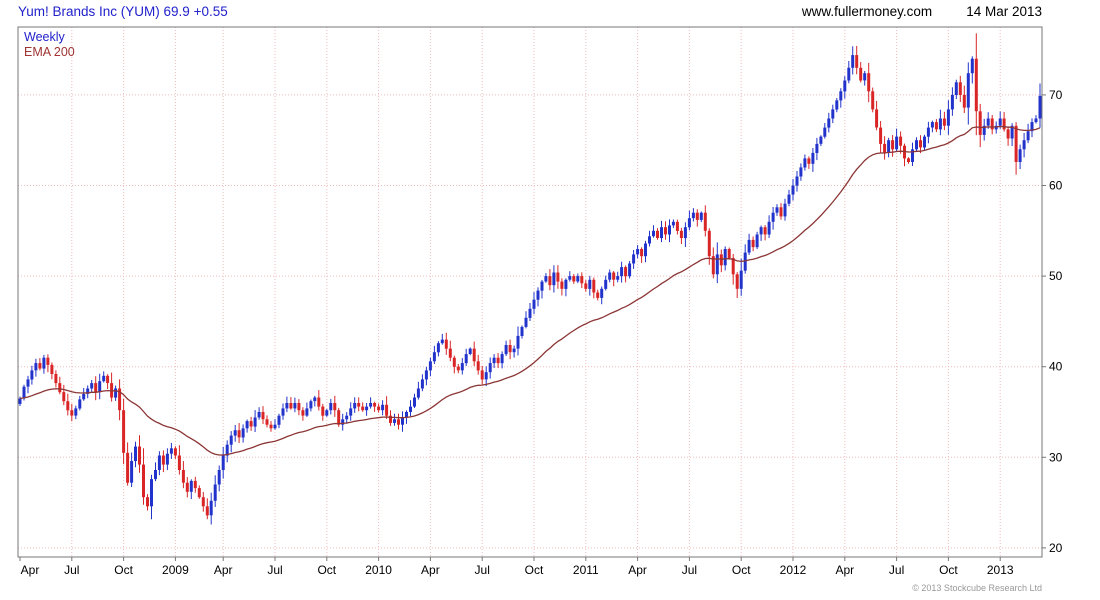 The width and height of the screenshot is (1100, 600). What do you see at coordinates (1000, 570) in the screenshot?
I see `x-axis-label: 2013` at bounding box center [1000, 570].